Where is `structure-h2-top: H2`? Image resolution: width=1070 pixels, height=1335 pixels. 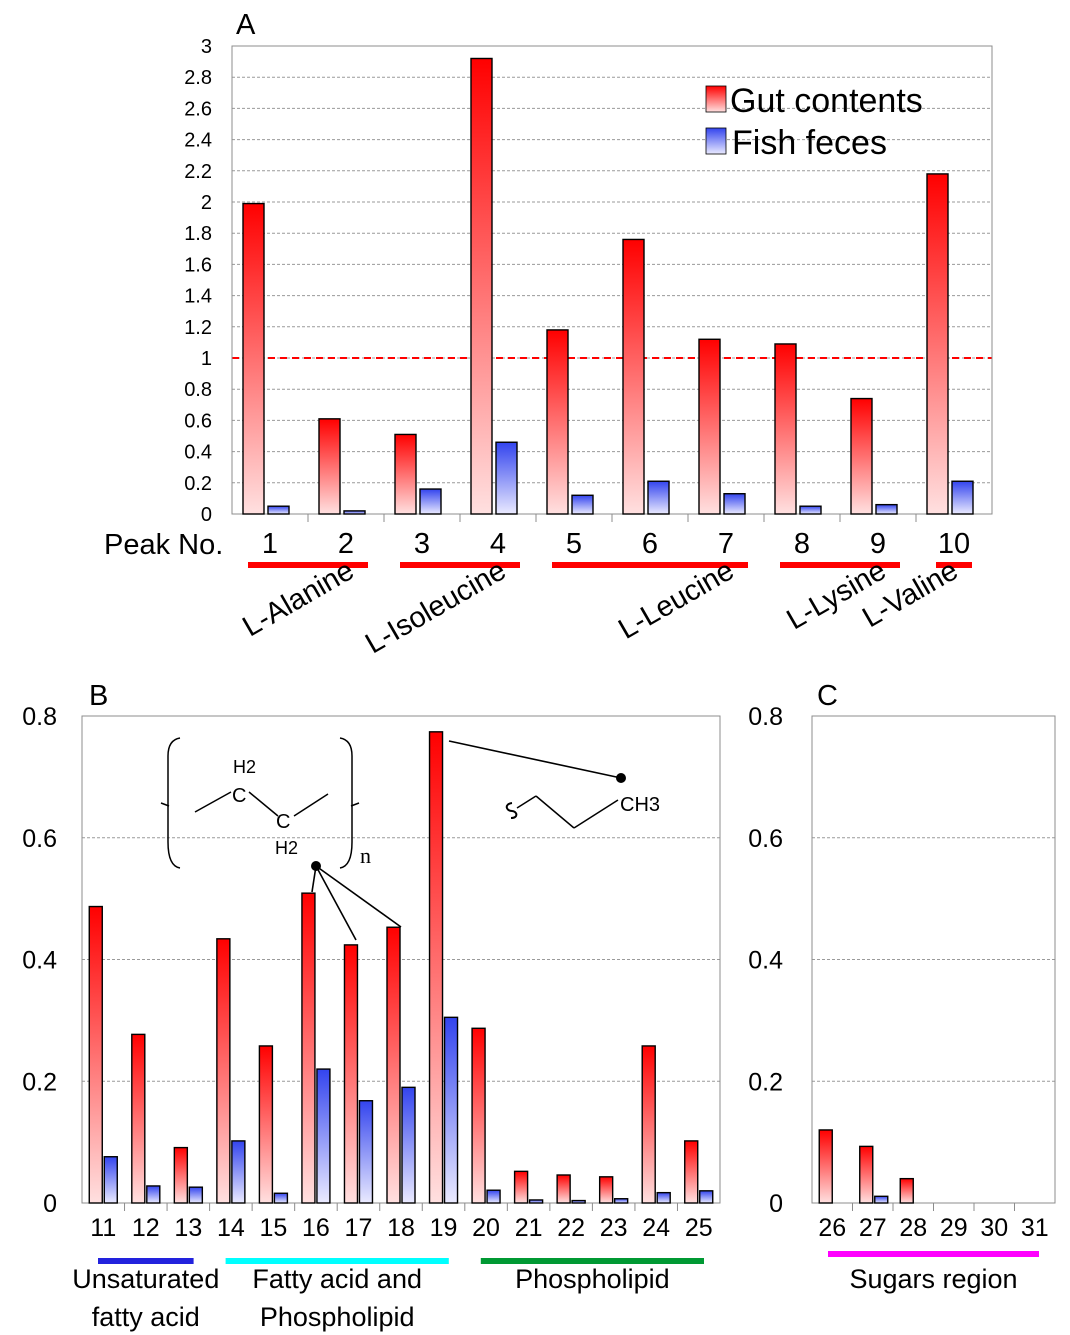 structure-h2-top: H2 is located at coordinates (244, 767).